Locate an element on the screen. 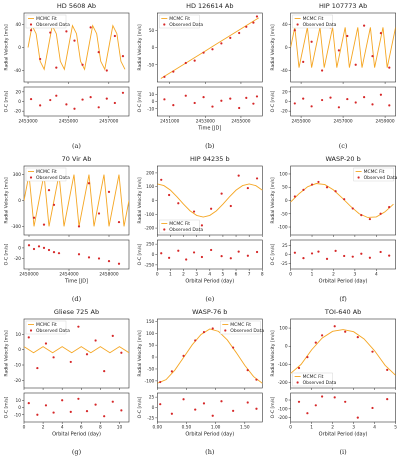 Image resolution: width=400 pixels, height=459 pixels. caption: (a) is located at coordinates (76, 146).